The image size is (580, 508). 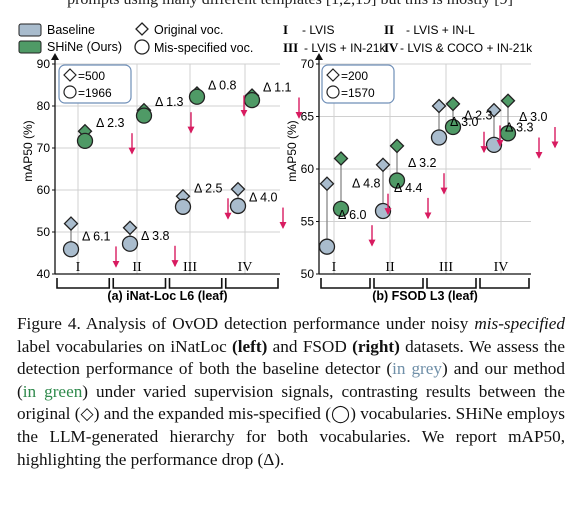 What do you see at coordinates (277, 88) in the screenshot?
I see `delta-label: Δ 1.1` at bounding box center [277, 88].